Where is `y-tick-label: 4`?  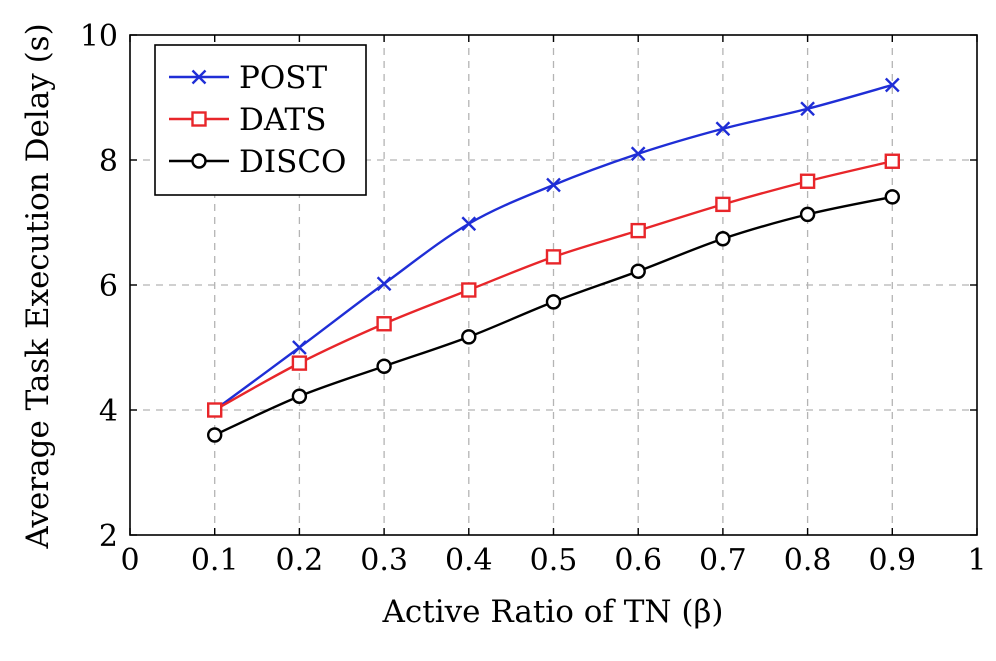
y-tick-label: 4 is located at coordinates (108, 411).